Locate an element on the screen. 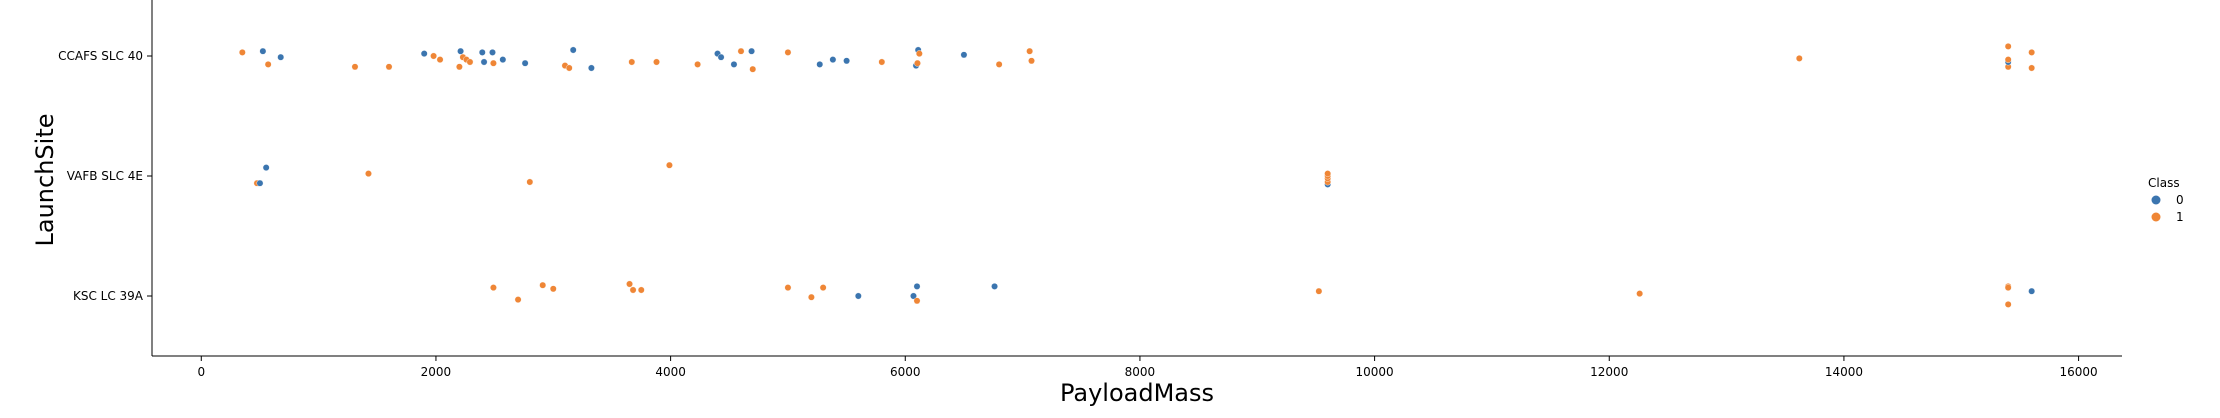 The image size is (2220, 418). legend-label: 0 is located at coordinates (2180, 200).